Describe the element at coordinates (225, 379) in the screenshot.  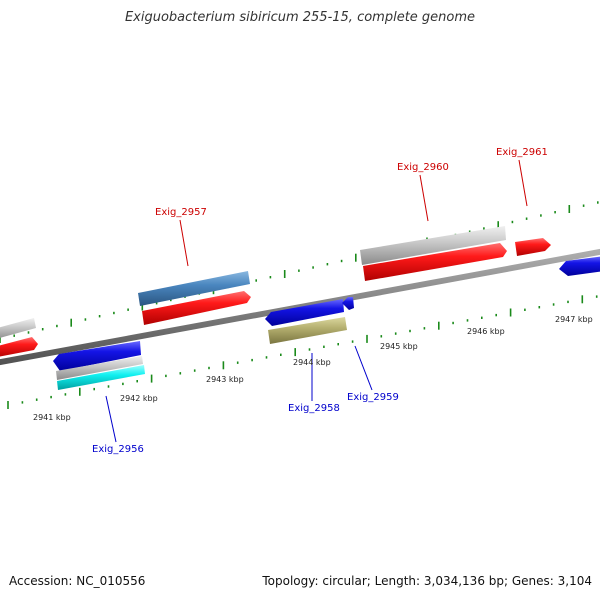
I see `kbp-label: 2943 kbp` at that location.